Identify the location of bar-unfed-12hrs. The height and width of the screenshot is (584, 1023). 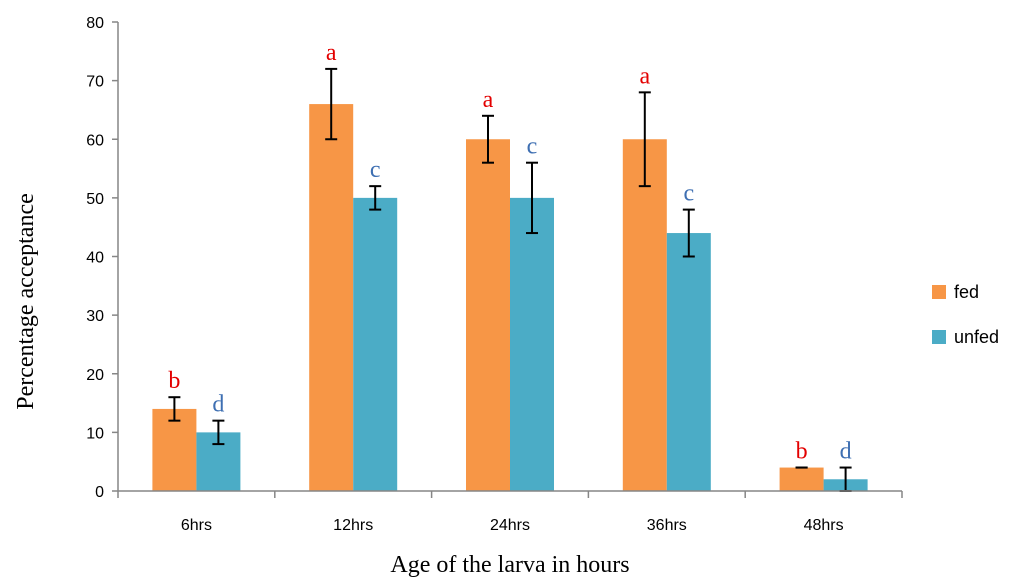
(375, 344).